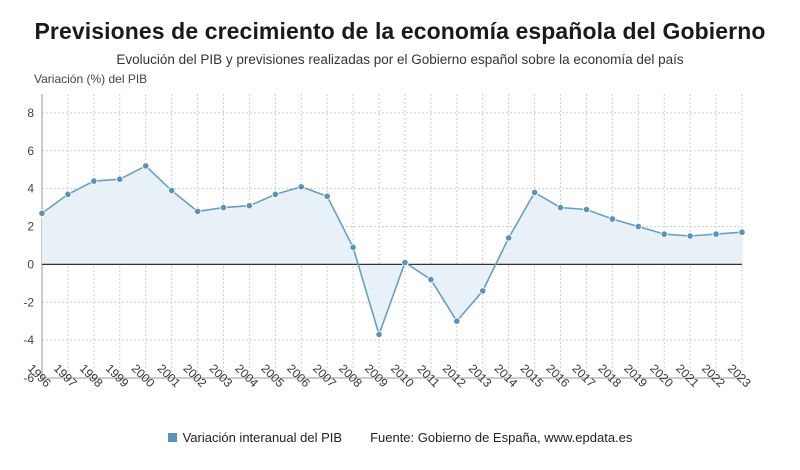 This screenshot has width=800, height=470. What do you see at coordinates (91, 79) in the screenshot?
I see `y-axis-label: Variación (%) del PIB` at bounding box center [91, 79].